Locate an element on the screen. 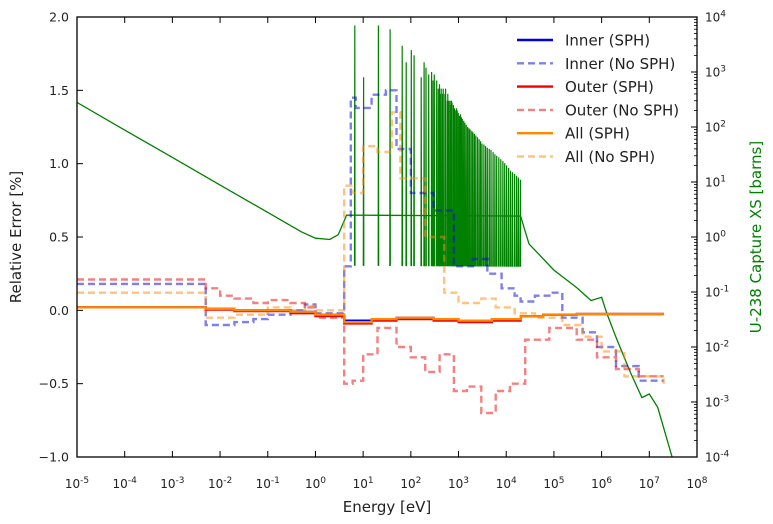 This screenshot has height=524, width=773. y2-tick-label: 10⁴ is located at coordinates (715, 17).